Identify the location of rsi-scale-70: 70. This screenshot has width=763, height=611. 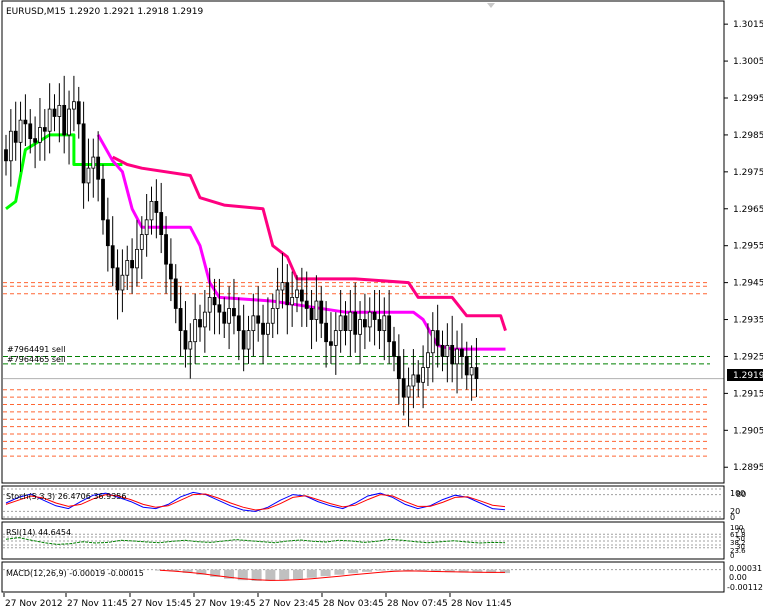
(740, 531).